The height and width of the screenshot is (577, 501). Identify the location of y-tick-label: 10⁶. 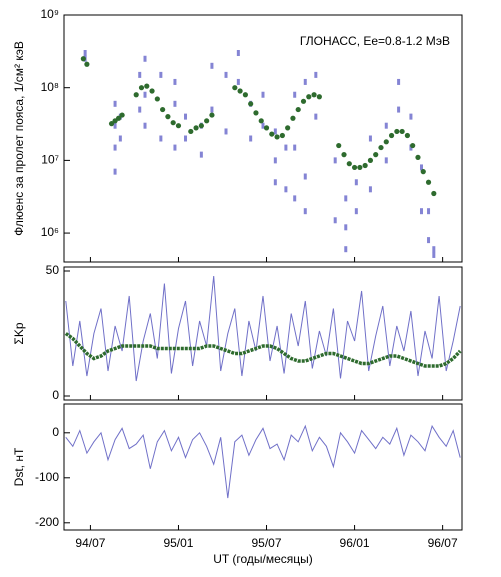
(50, 232).